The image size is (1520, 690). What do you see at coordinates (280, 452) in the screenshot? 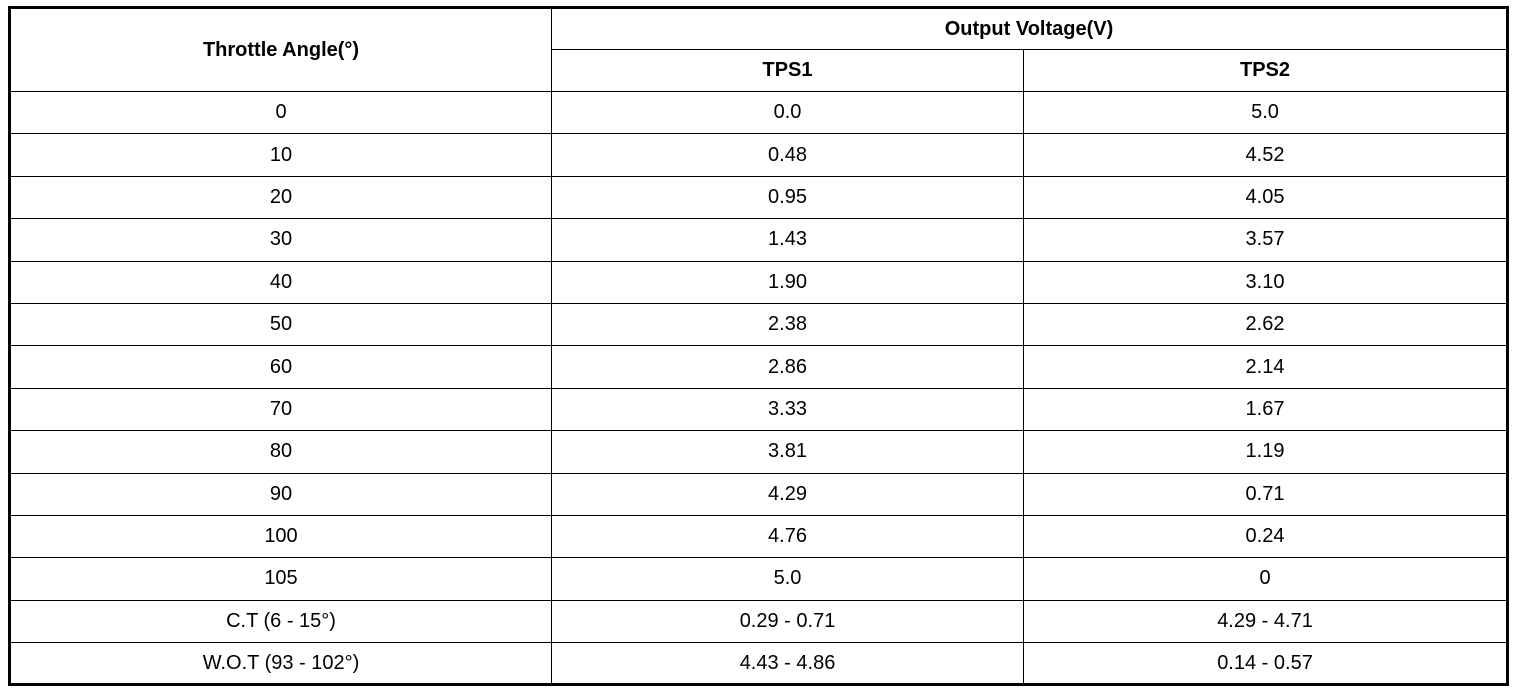
I see `table-cell: 80` at bounding box center [280, 452].